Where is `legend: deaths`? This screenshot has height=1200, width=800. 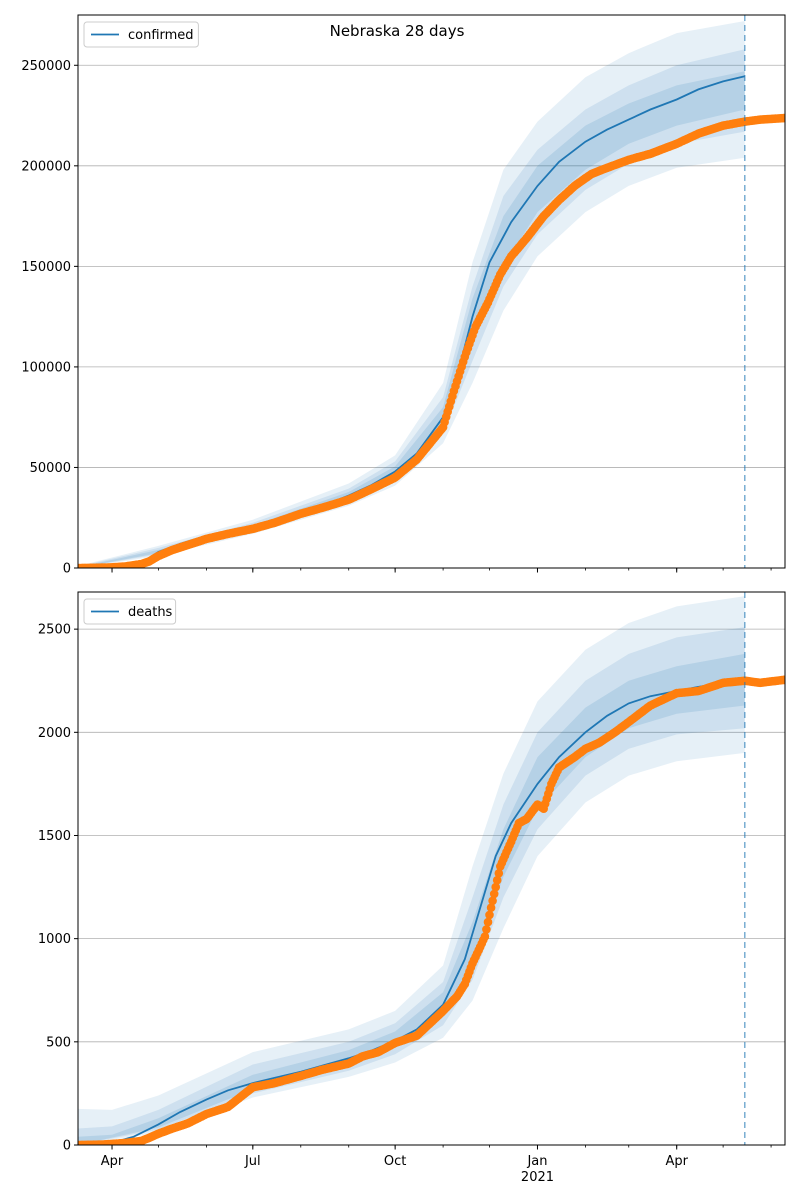
legend: deaths is located at coordinates (130, 611).